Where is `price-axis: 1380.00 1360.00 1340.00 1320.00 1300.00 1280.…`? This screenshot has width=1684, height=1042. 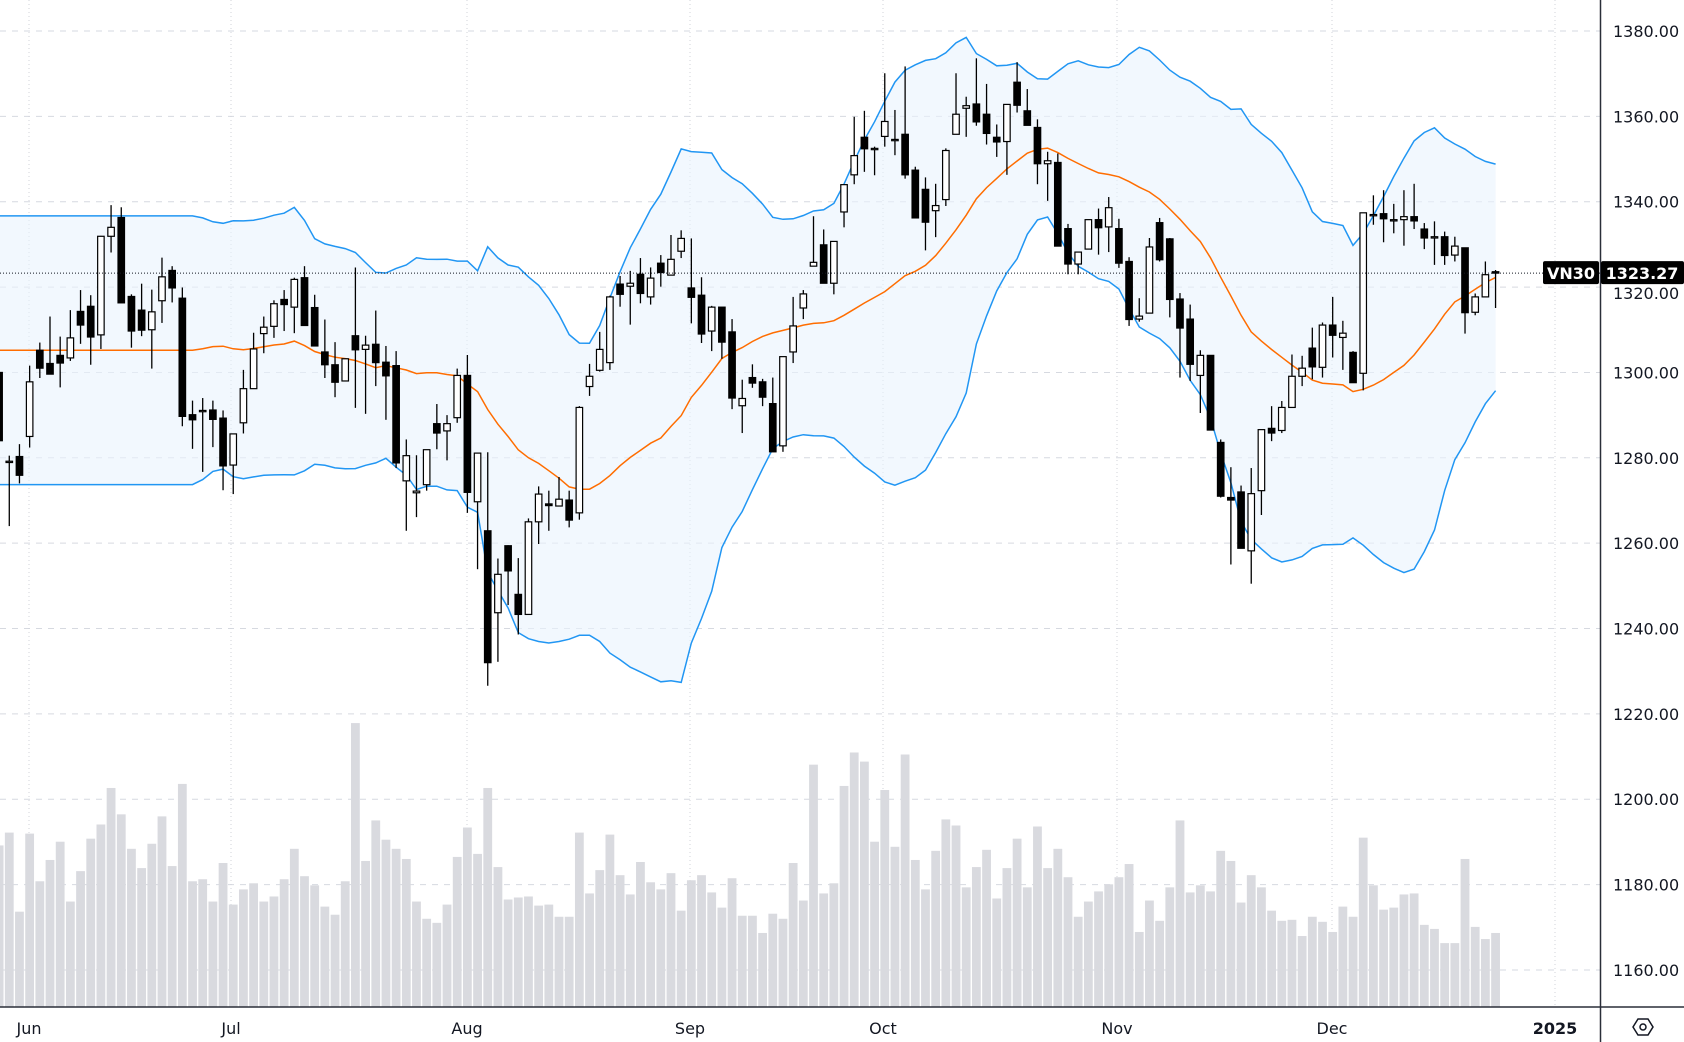 price-axis: 1380.00 1360.00 1340.00 1320.00 1300.00 1280.… is located at coordinates (1646, 501).